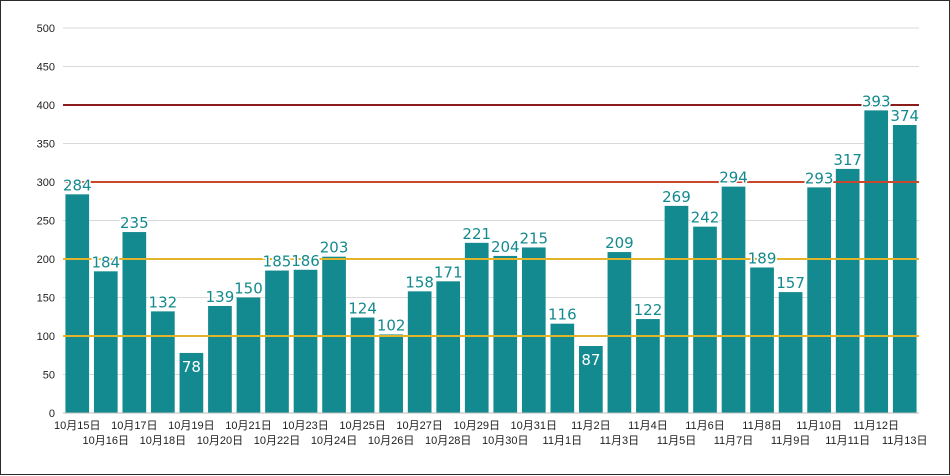 This screenshot has width=950, height=476. Describe the element at coordinates (819, 178) in the screenshot. I see `data-label: 293` at that location.